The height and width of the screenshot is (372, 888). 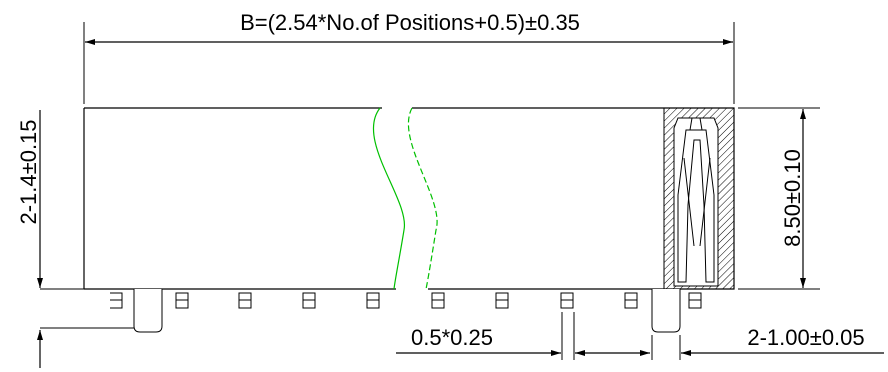 What do you see at coordinates (699, 198) in the screenshot?
I see `contact-cross-section` at bounding box center [699, 198].